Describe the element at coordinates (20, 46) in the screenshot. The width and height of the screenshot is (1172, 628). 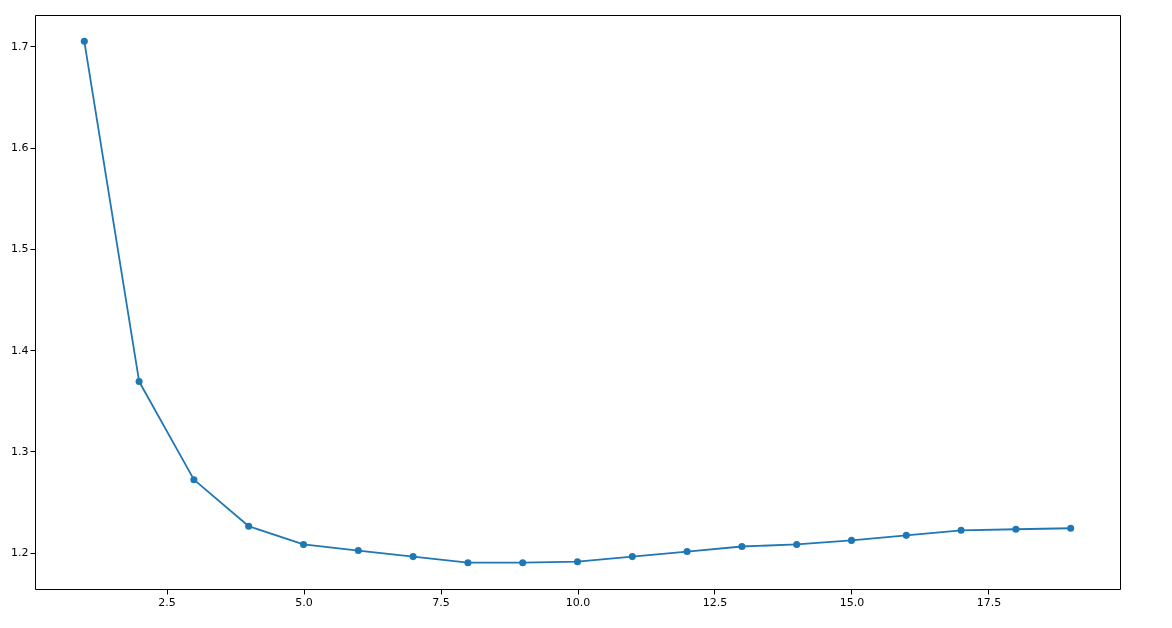
I see `y-tick-label: 1.7` at that location.